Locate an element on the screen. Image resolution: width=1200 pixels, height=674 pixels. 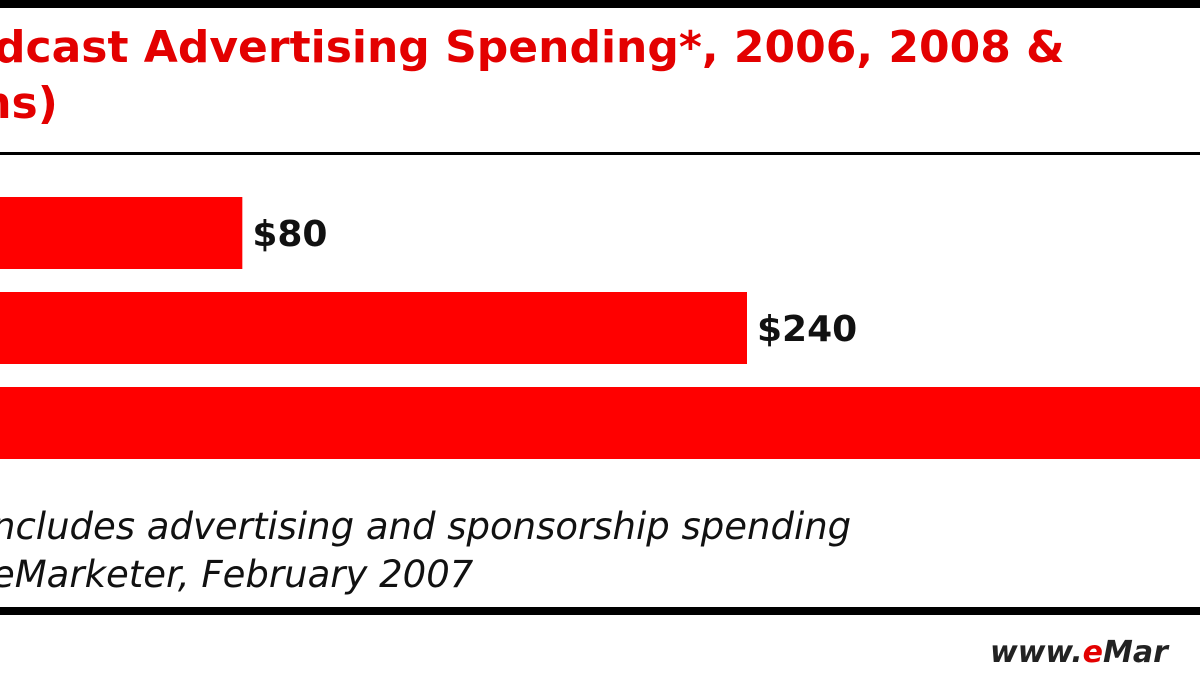
source-note: eMarketer, February 2007 is located at coordinates (237, 574).